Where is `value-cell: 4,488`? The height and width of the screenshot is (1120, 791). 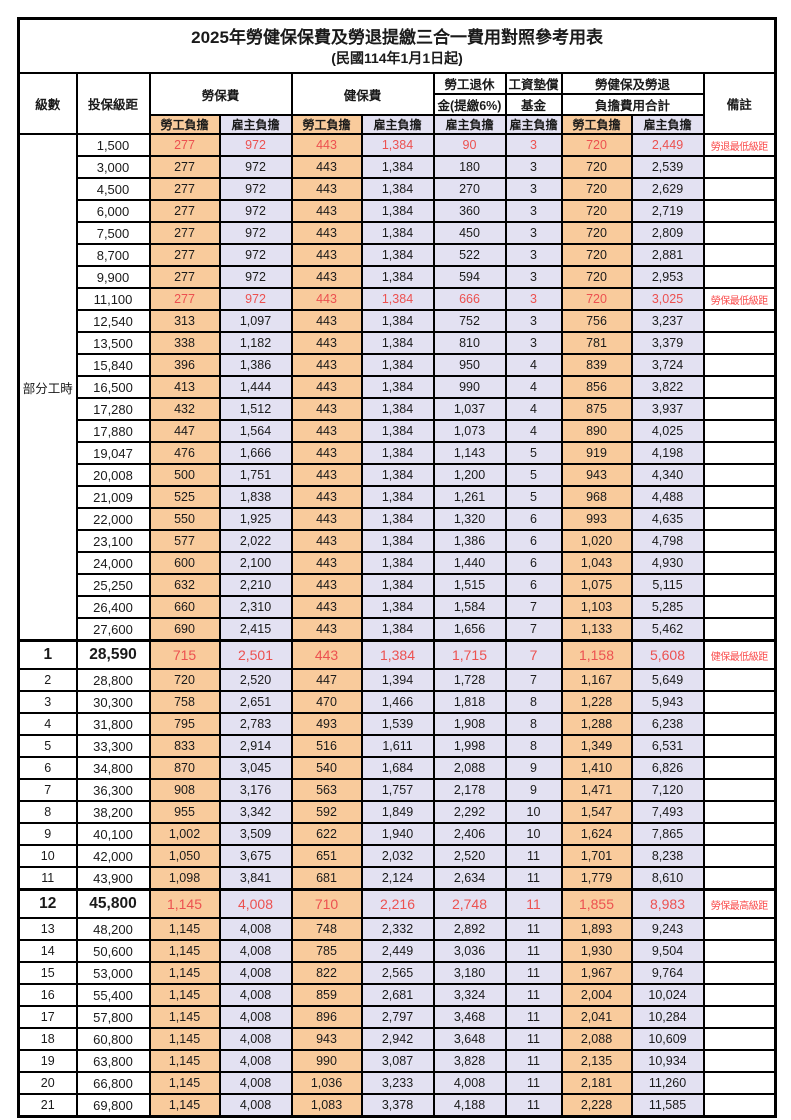 value-cell: 4,488 is located at coordinates (667, 497).